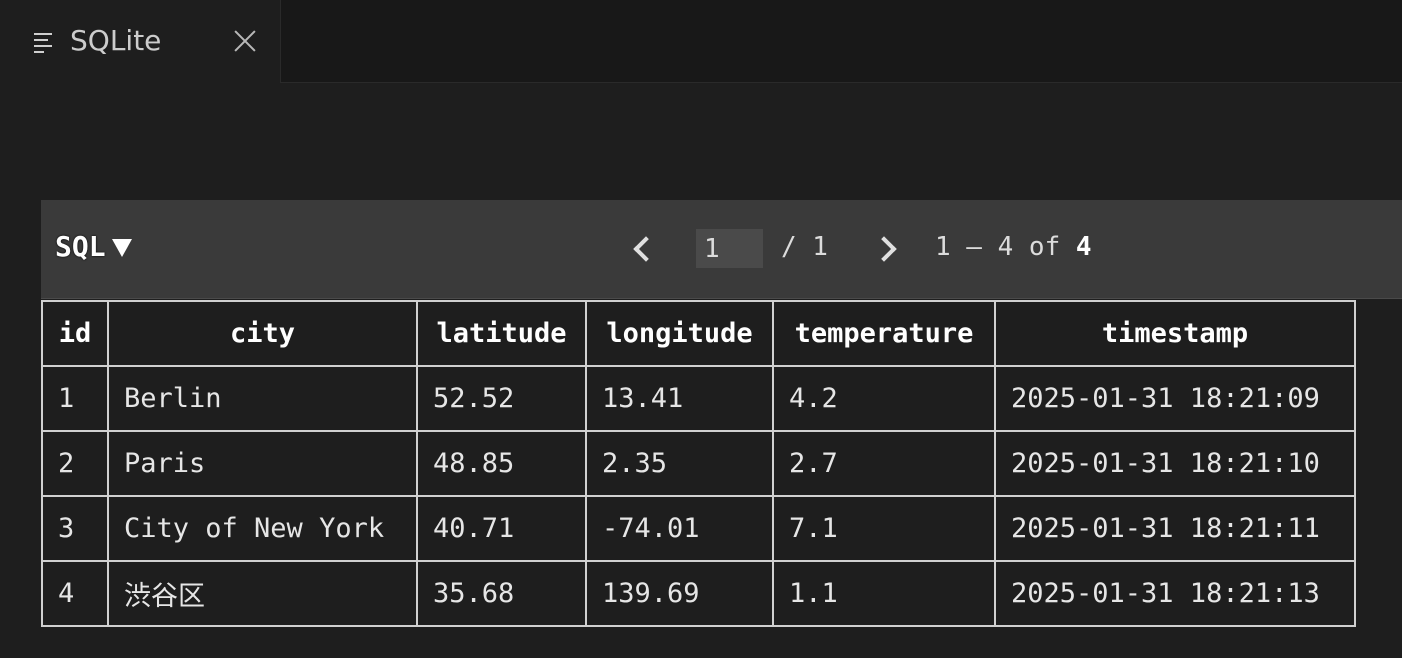 The width and height of the screenshot is (1402, 658). Describe the element at coordinates (679, 593) in the screenshot. I see `cell-longitude: 139.69` at that location.